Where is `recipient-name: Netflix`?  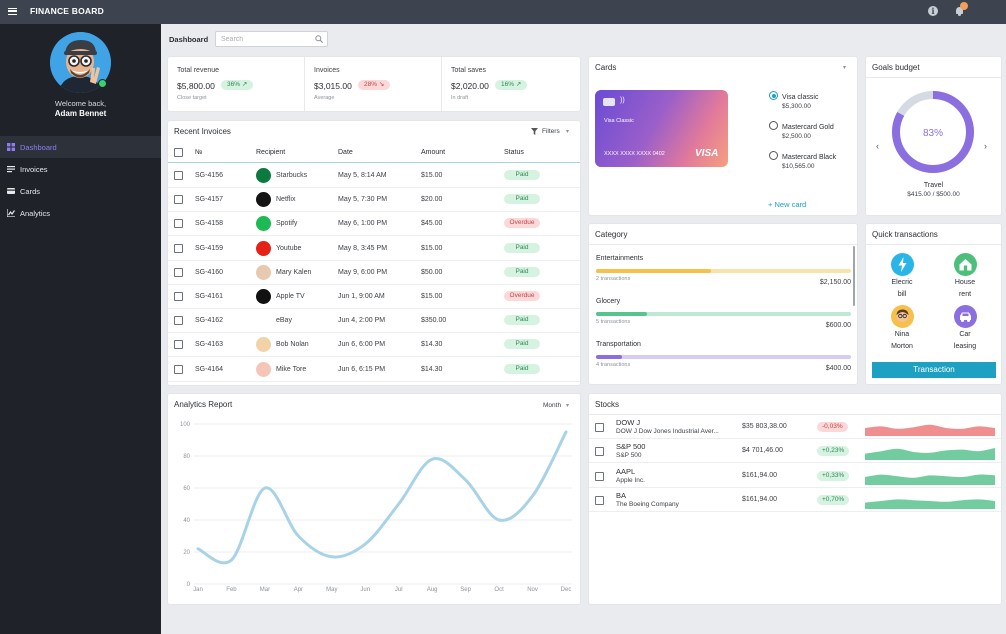 recipient-name: Netflix is located at coordinates (286, 200).